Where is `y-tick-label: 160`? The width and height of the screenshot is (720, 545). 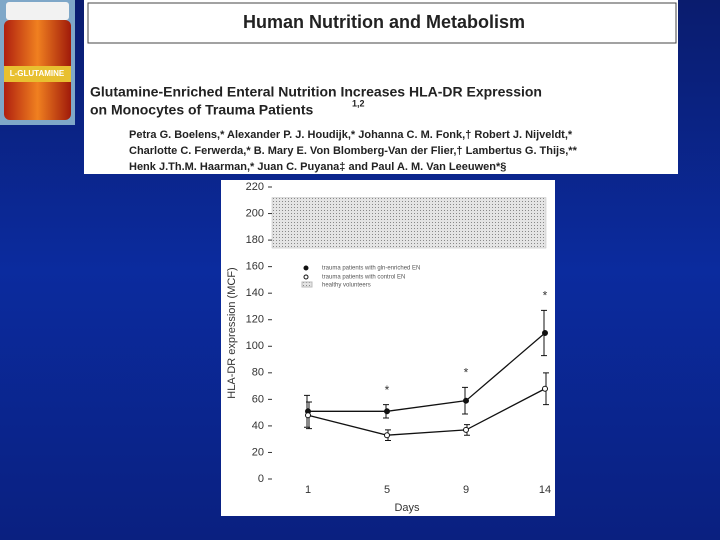 y-tick-label: 160 is located at coordinates (255, 267).